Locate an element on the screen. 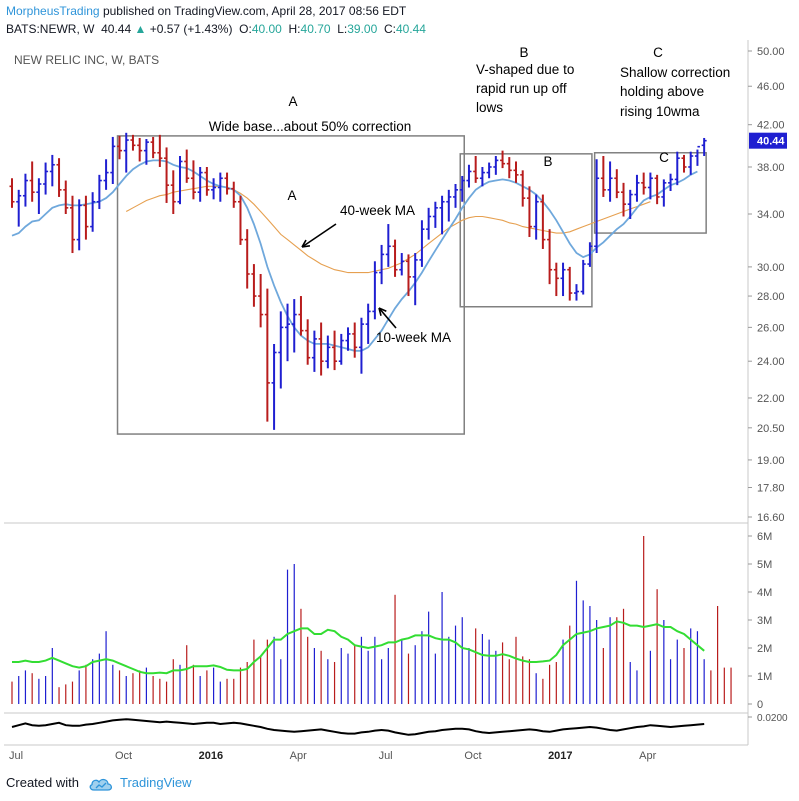  close-value: 40.44 is located at coordinates (410, 29).